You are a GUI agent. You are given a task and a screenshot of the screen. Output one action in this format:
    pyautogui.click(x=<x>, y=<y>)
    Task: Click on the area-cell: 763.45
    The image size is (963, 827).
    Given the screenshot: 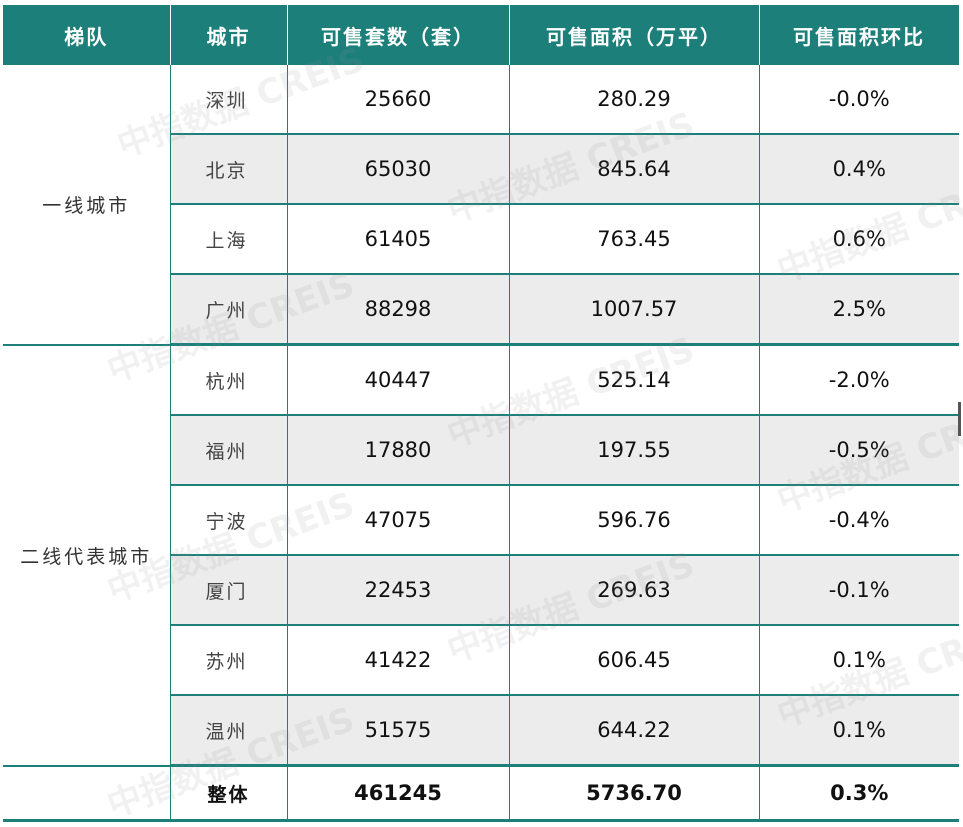 What is the action you would take?
    pyautogui.click(x=634, y=239)
    